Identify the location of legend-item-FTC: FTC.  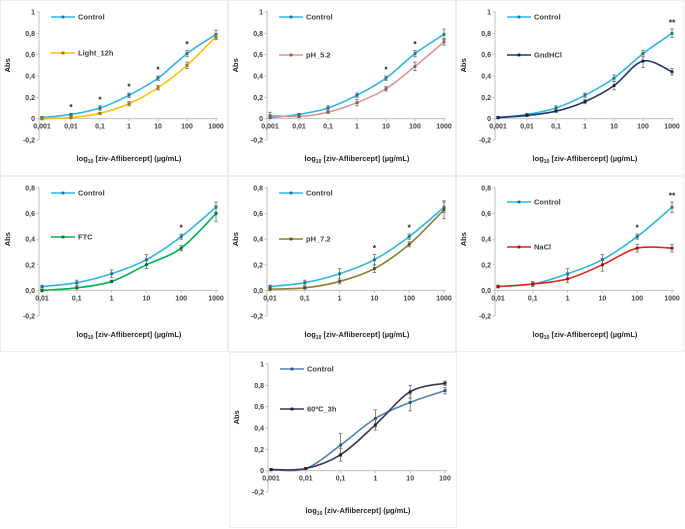
(72, 237).